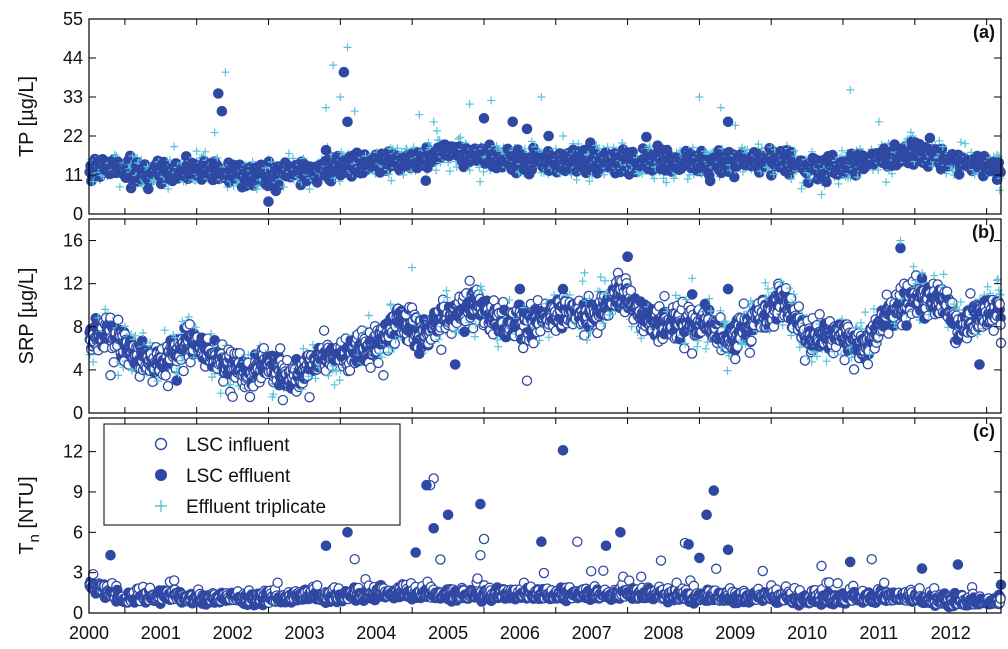  What do you see at coordinates (78, 214) in the screenshot?
I see `y-tick-label: 0` at bounding box center [78, 214].